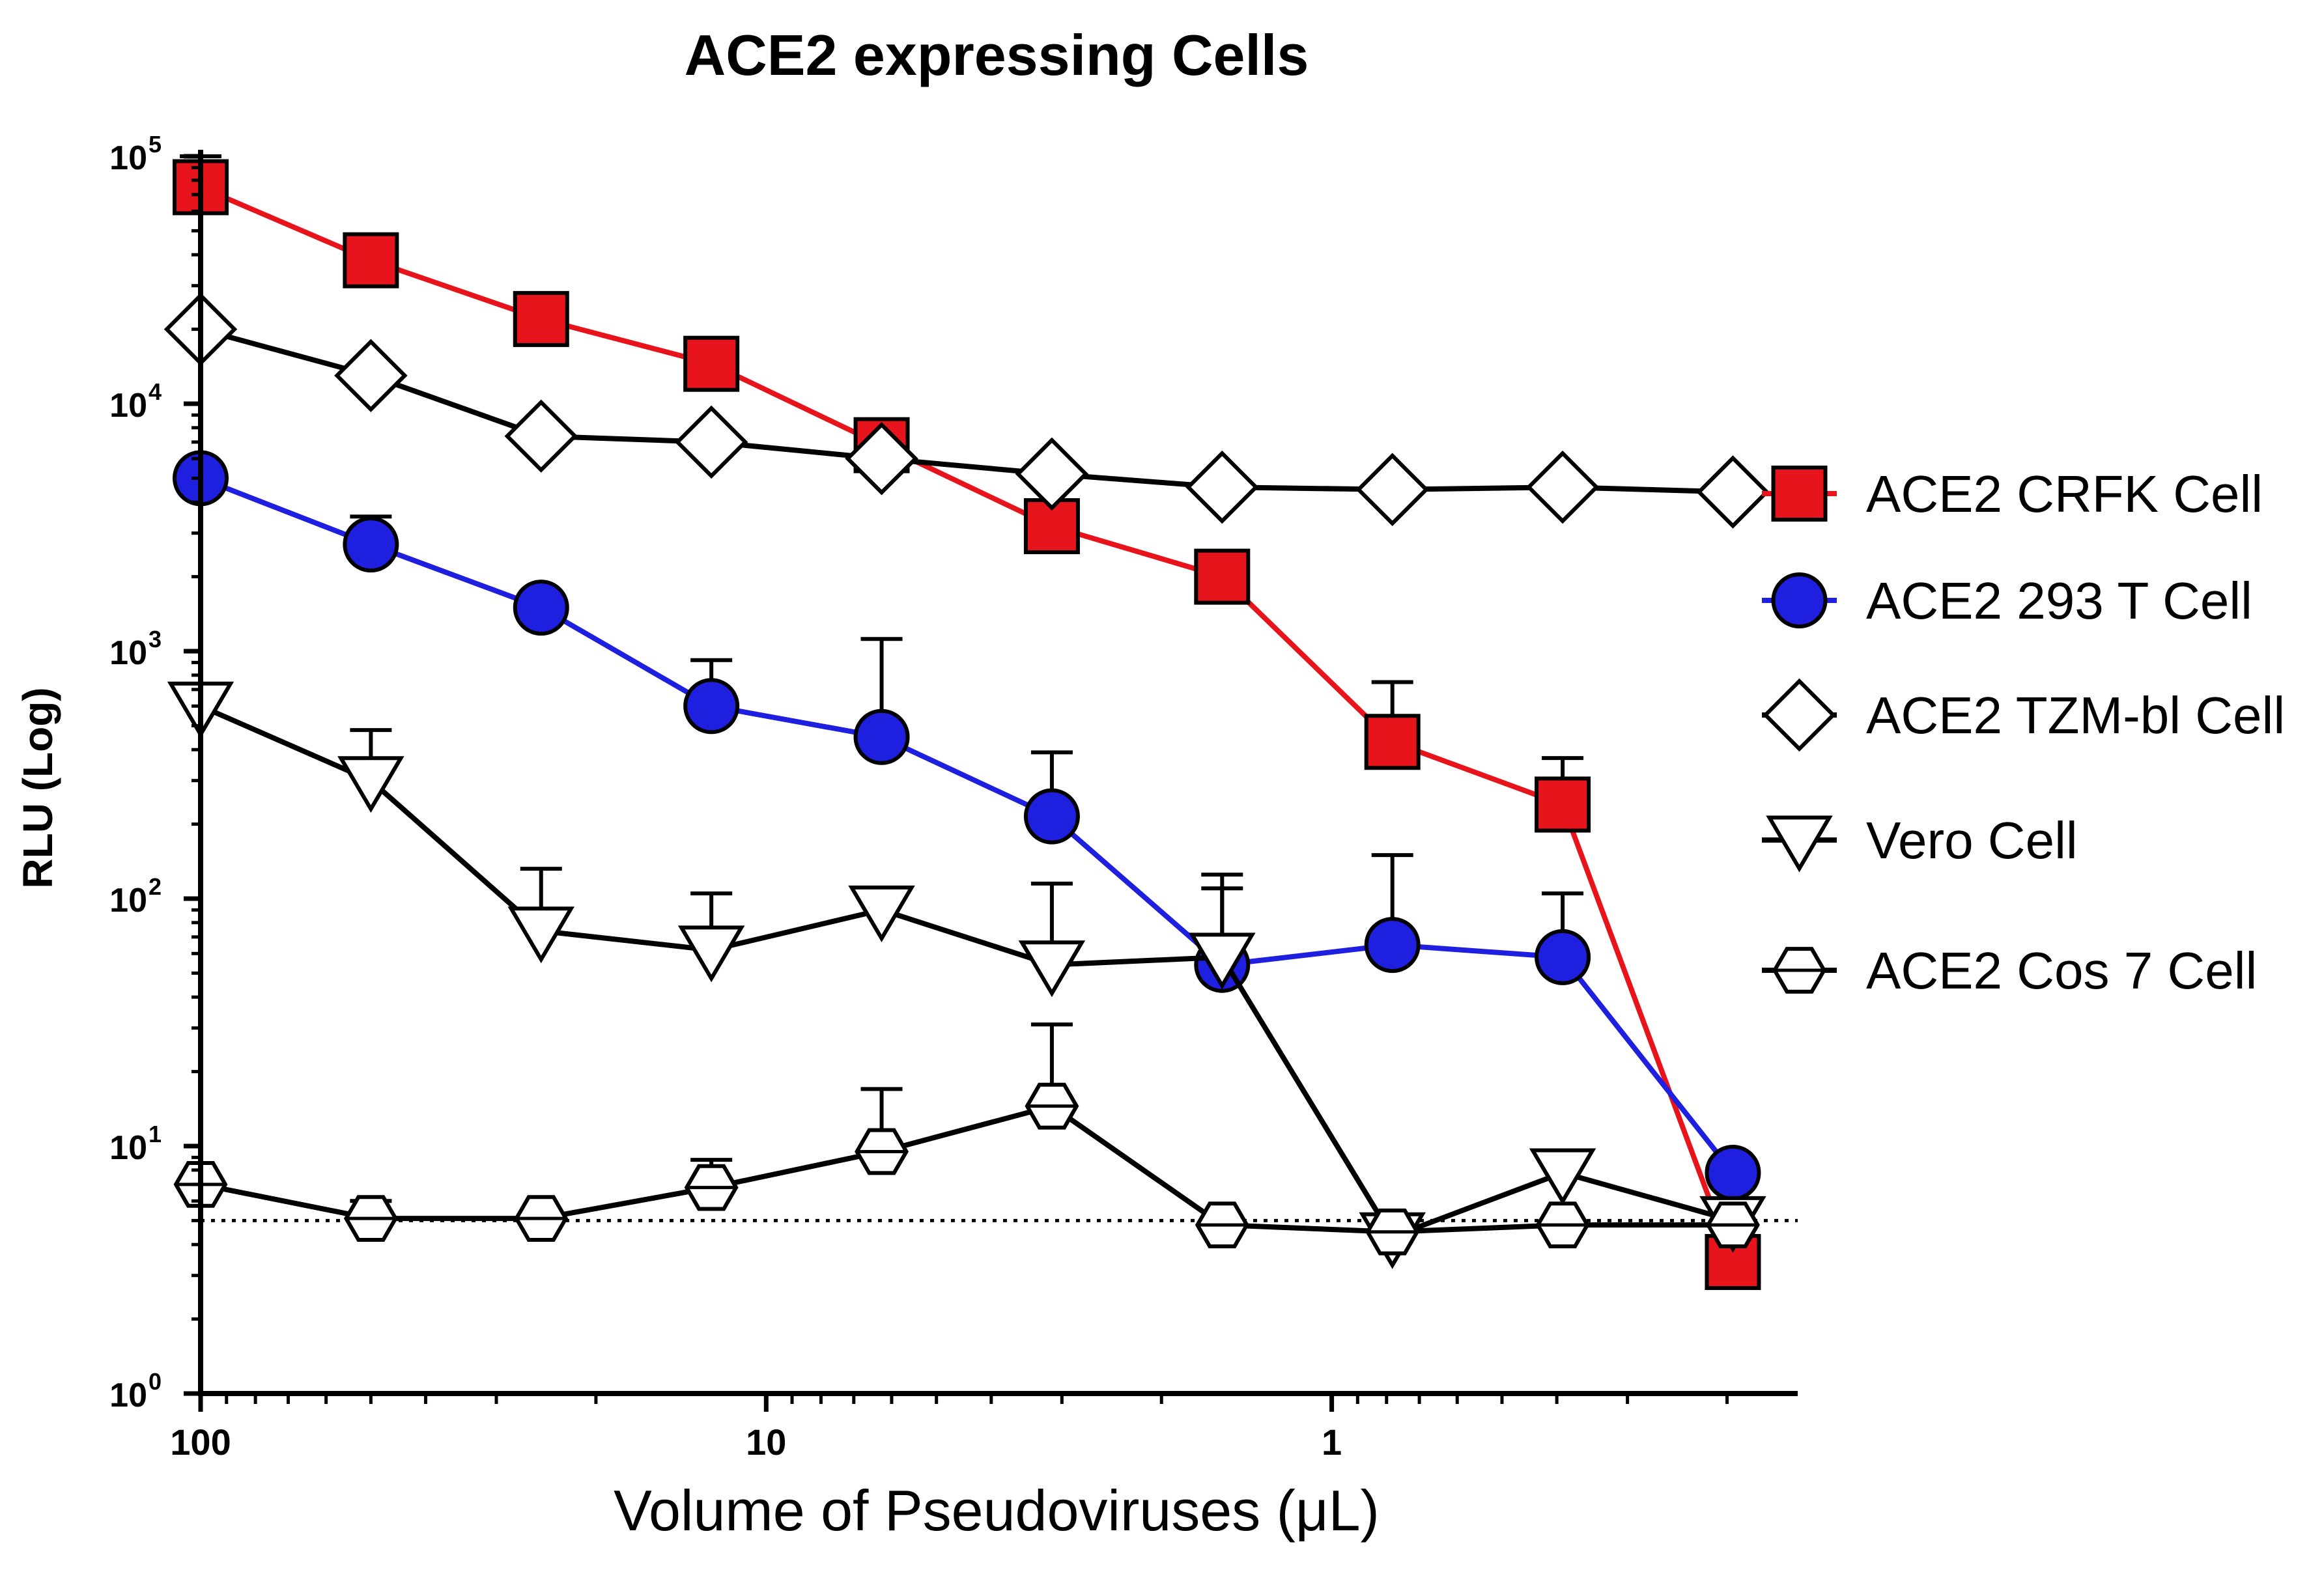 This screenshot has width=2324, height=1570. Describe the element at coordinates (1972, 840) in the screenshot. I see `legend-label: Vero Cell` at that location.